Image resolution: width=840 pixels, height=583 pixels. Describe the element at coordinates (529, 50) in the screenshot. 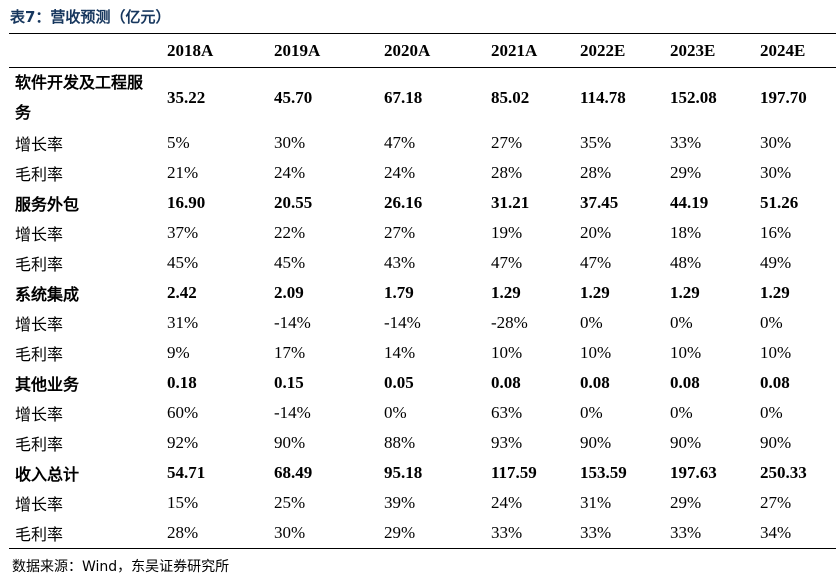

I see `header-cell-2021A: 2021A` at that location.